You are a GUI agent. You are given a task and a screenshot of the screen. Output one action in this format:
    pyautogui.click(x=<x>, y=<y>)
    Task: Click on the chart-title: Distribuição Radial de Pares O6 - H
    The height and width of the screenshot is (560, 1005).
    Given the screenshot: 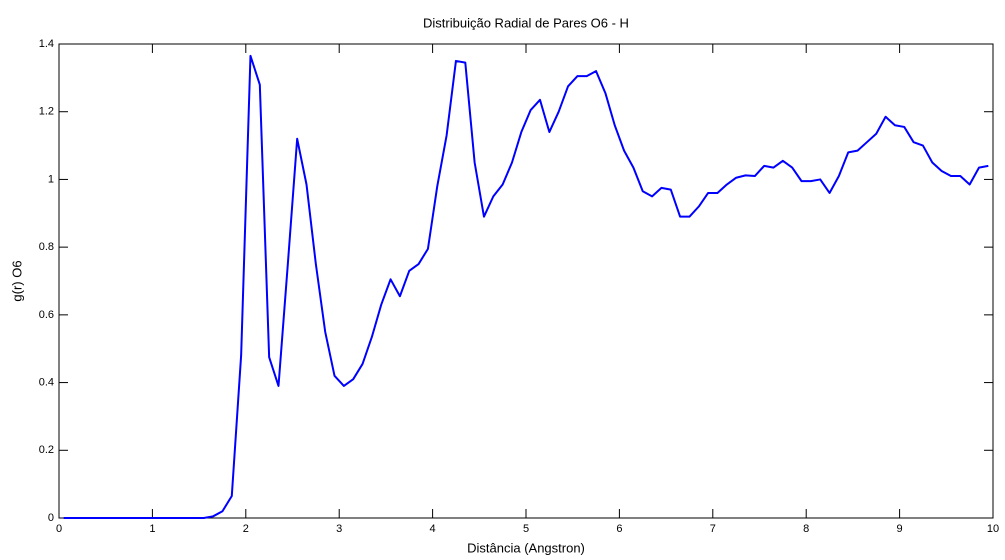 What is the action you would take?
    pyautogui.click(x=526, y=22)
    